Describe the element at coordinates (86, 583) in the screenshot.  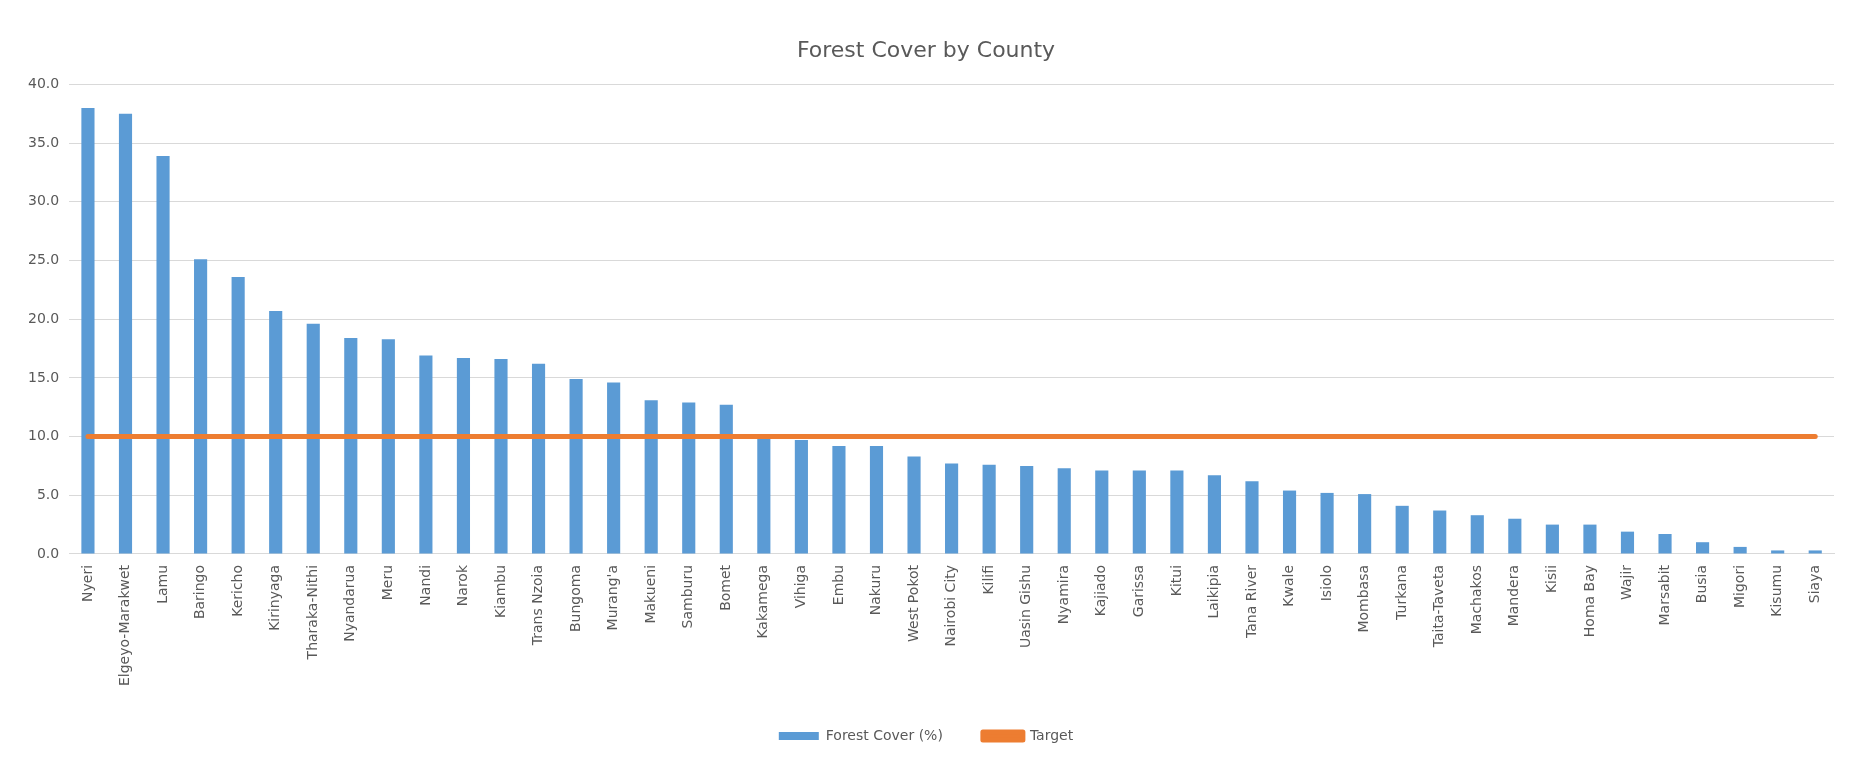
I see `x-tick-label: Nyeri` at that location.